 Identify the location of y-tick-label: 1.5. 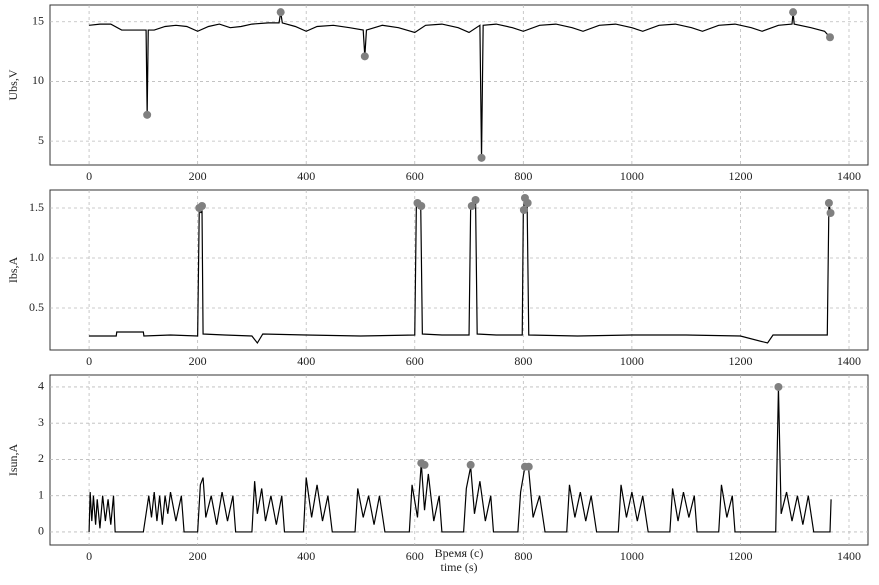
(36, 207).